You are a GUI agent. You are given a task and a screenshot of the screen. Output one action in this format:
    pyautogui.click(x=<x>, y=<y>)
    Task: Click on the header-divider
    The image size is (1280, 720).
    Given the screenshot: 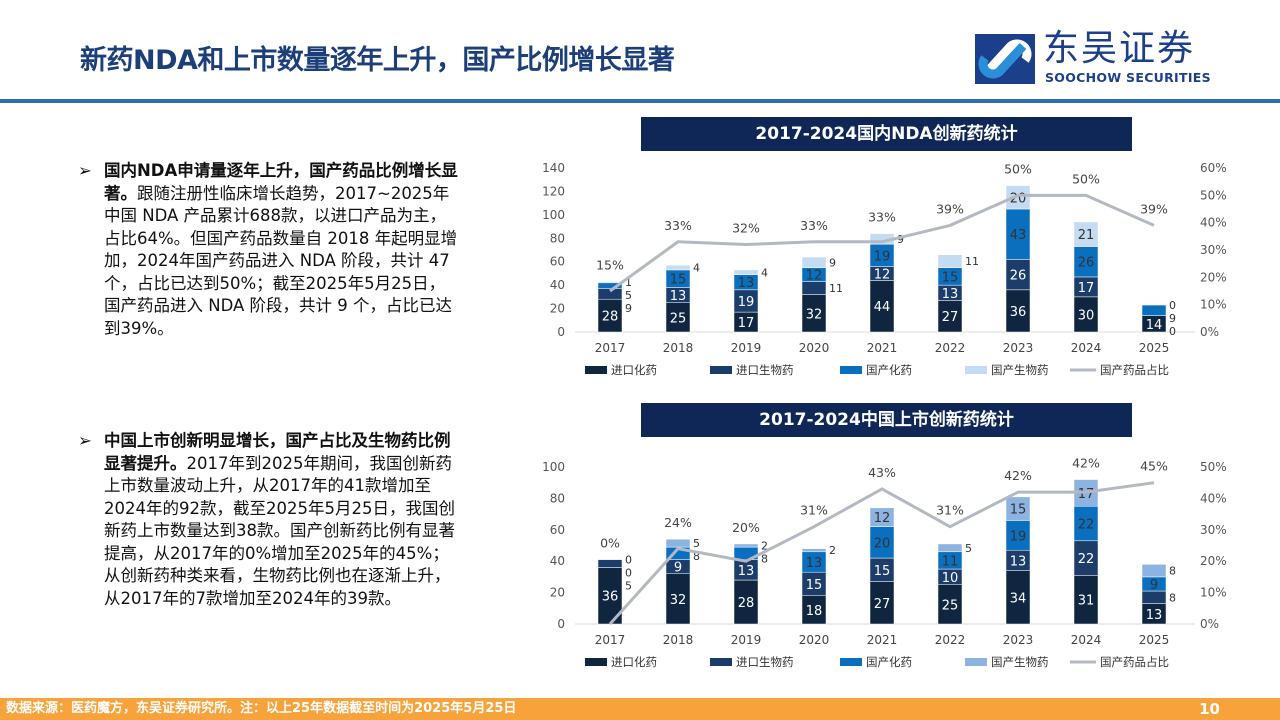 What is the action you would take?
    pyautogui.click(x=640, y=101)
    